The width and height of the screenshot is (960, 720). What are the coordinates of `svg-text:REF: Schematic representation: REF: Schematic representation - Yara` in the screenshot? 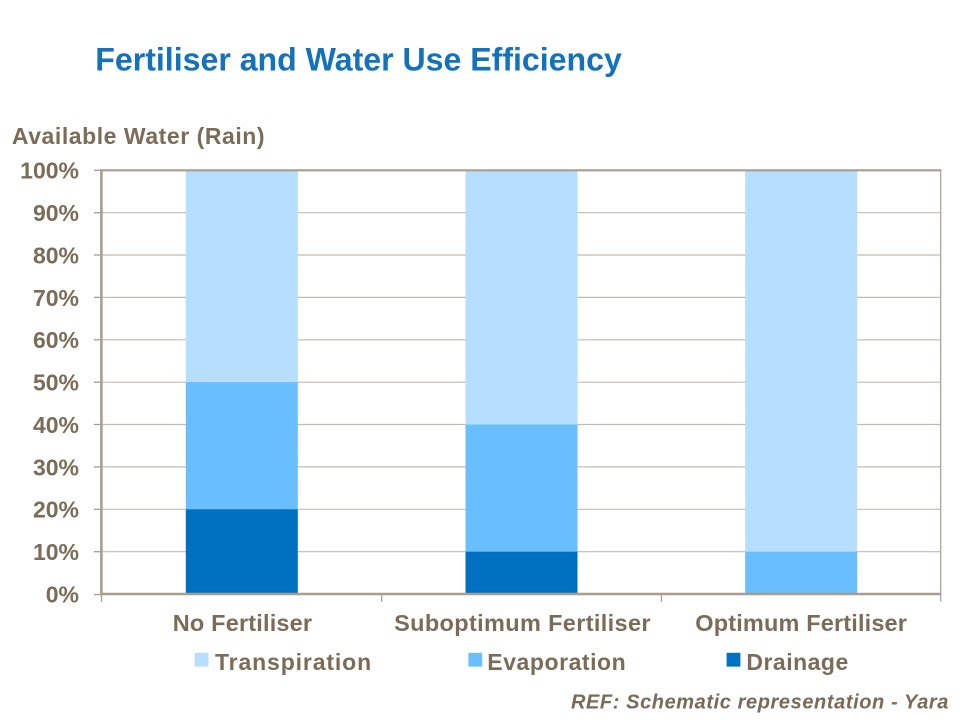 It's located at (760, 702).